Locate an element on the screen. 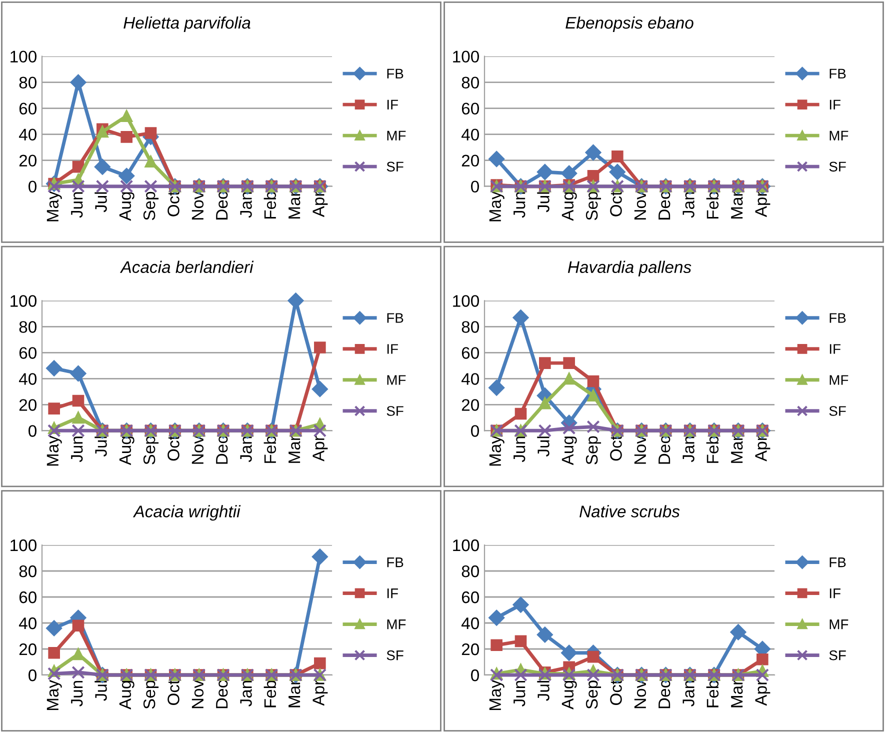 This screenshot has height=733, width=885. chart-title: Acacia berlandieri is located at coordinates (187, 267).